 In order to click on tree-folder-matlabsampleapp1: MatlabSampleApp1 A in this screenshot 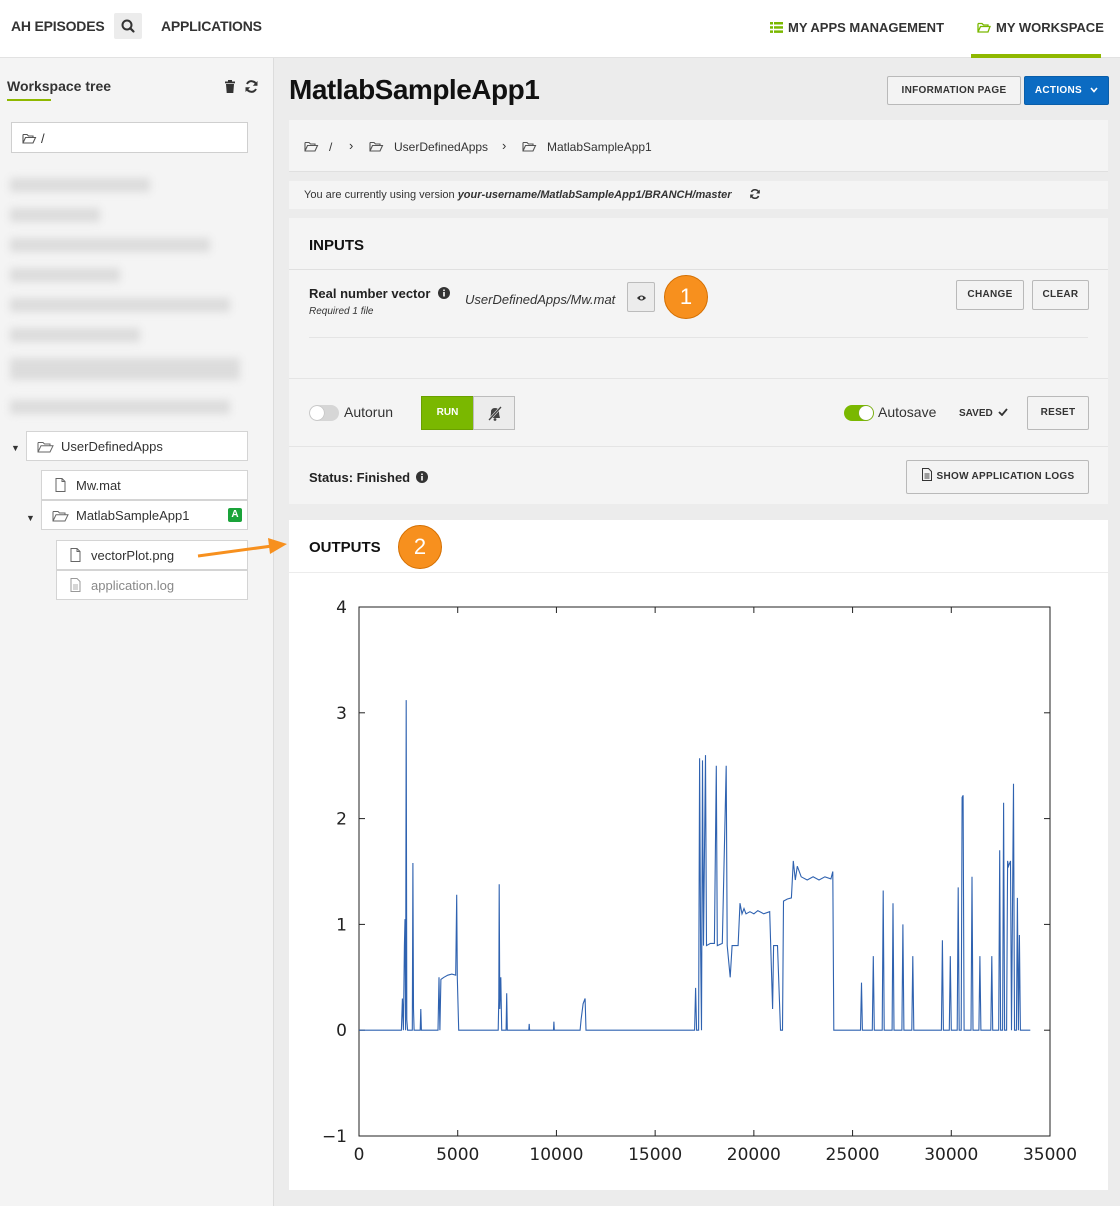, I will do `click(144, 515)`.